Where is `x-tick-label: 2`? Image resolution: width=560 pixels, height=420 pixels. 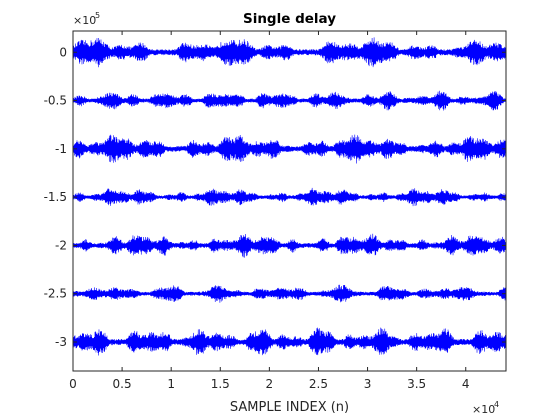
x-tick-label: 2 is located at coordinates (270, 384).